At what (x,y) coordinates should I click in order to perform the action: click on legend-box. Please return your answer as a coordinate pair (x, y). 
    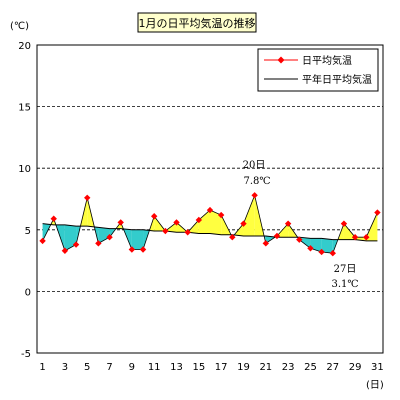
    Looking at the image, I should click on (318, 70).